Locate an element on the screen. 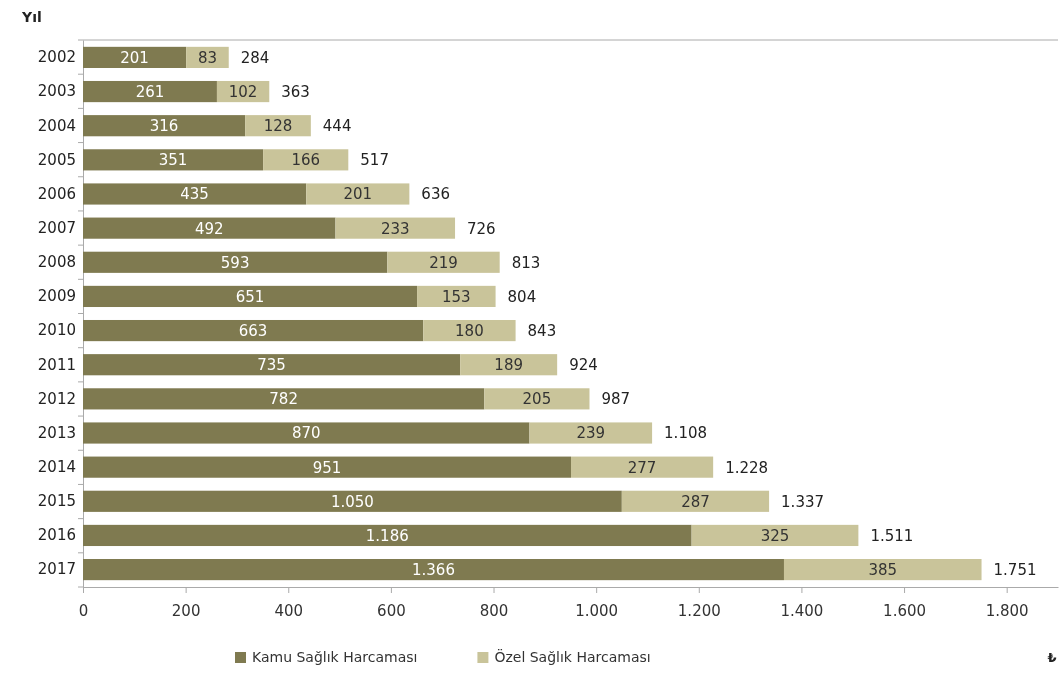 The image size is (1060, 686). legend-label: Özel Sağlık Harcaması is located at coordinates (572, 656).